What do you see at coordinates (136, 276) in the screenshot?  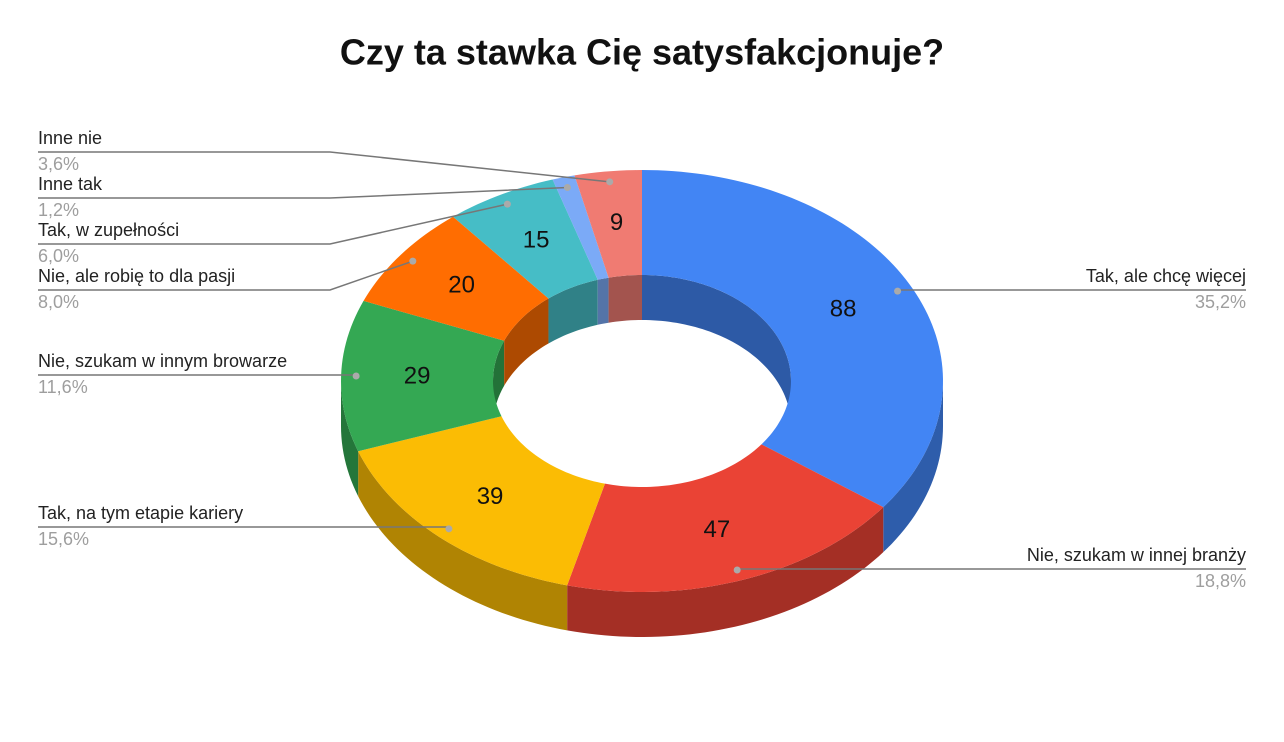 I see `legend-label: Nie, ale robię to dla pasji` at bounding box center [136, 276].